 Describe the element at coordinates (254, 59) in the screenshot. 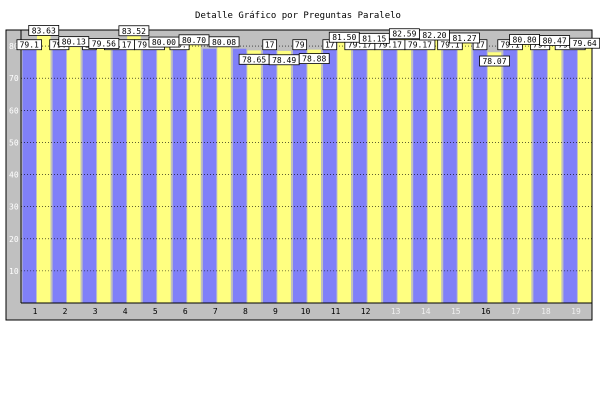

I see `data-label-s2: 78.65` at that location.